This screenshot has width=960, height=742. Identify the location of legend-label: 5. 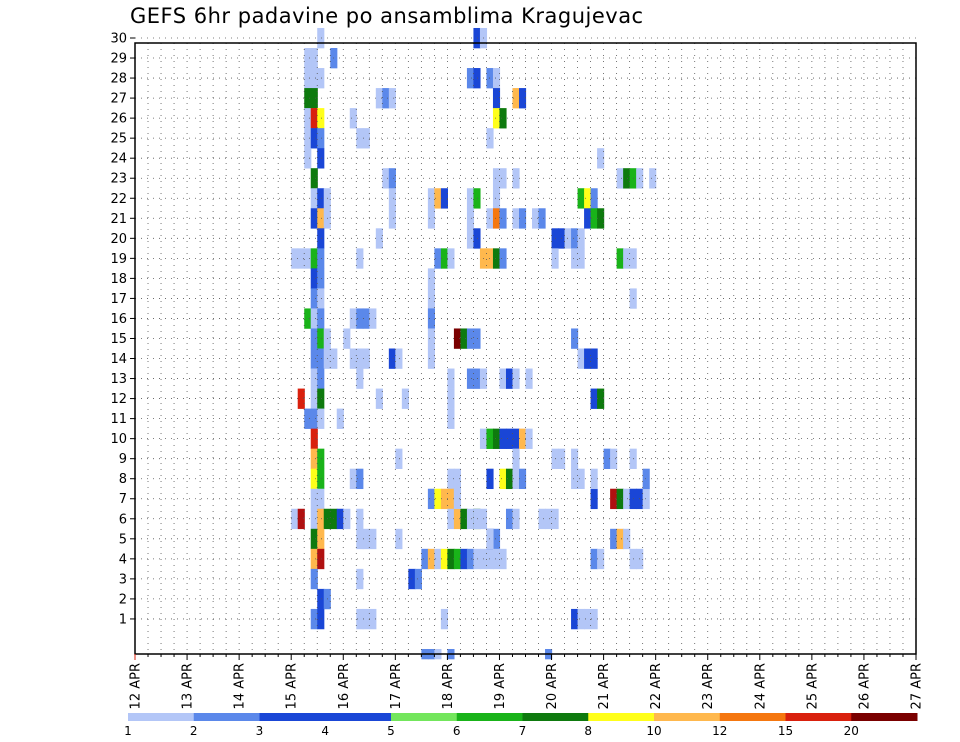
(391, 731).